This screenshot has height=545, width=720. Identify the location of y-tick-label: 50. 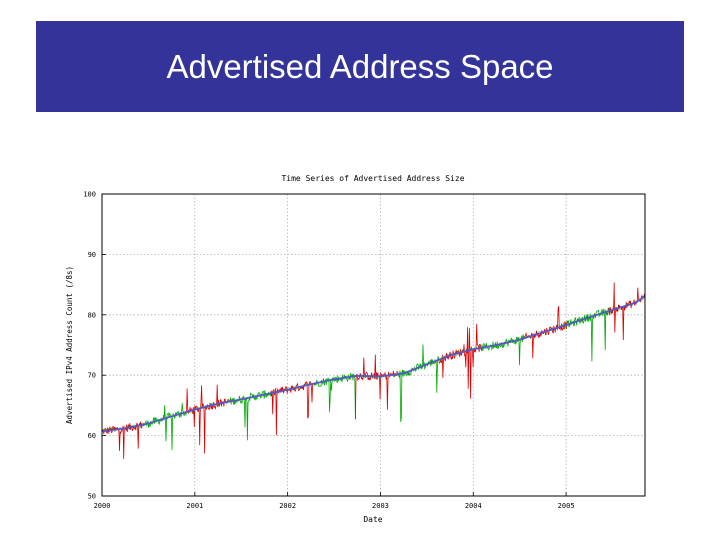
(92, 497).